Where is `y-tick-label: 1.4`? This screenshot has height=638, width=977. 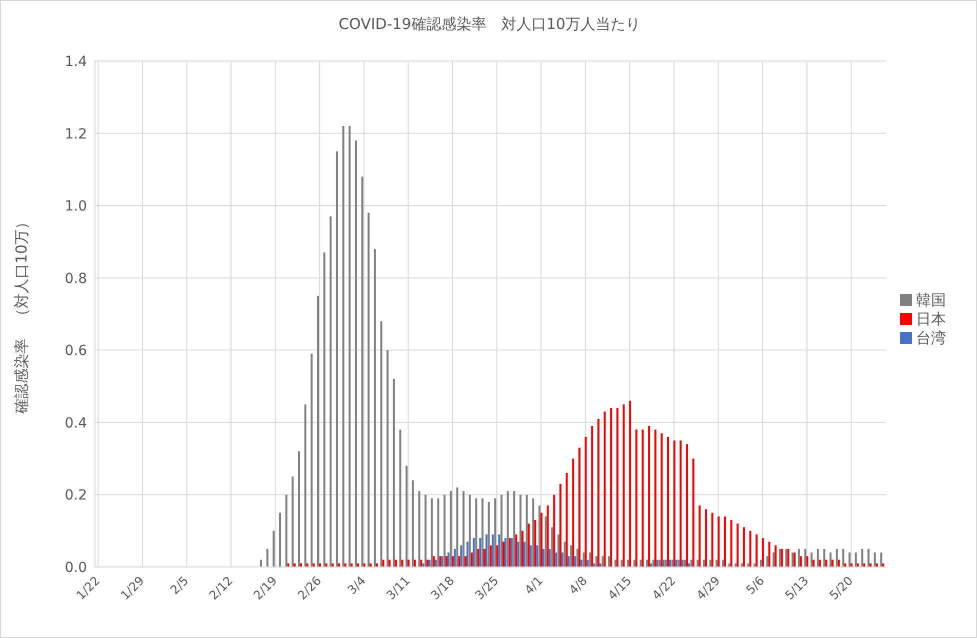 y-tick-label: 1.4 is located at coordinates (76, 62).